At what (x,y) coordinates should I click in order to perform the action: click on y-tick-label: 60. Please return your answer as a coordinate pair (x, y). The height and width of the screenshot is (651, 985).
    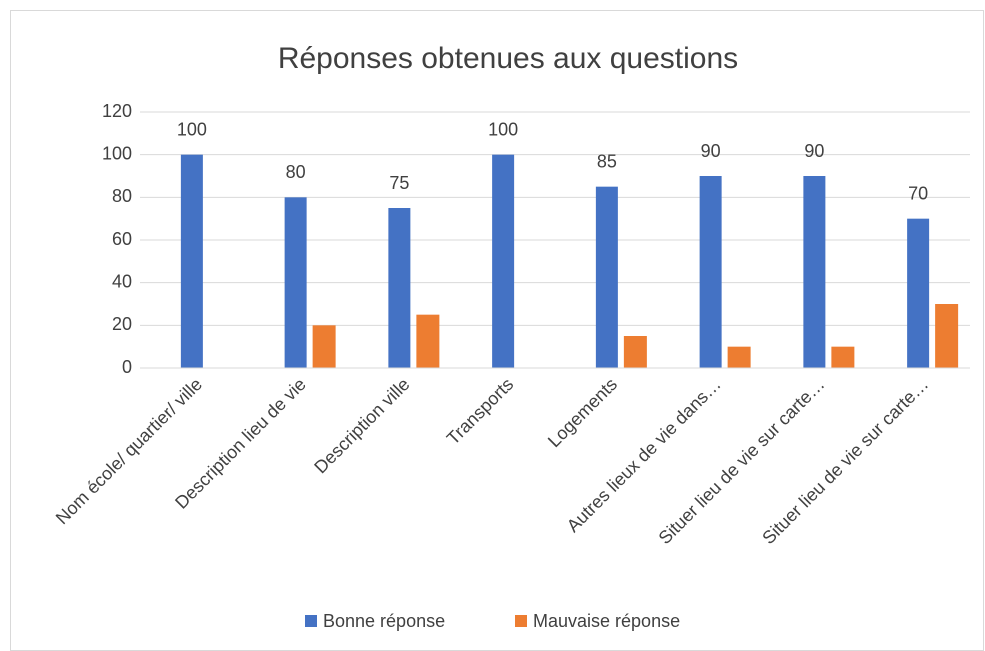
    Looking at the image, I should click on (122, 239).